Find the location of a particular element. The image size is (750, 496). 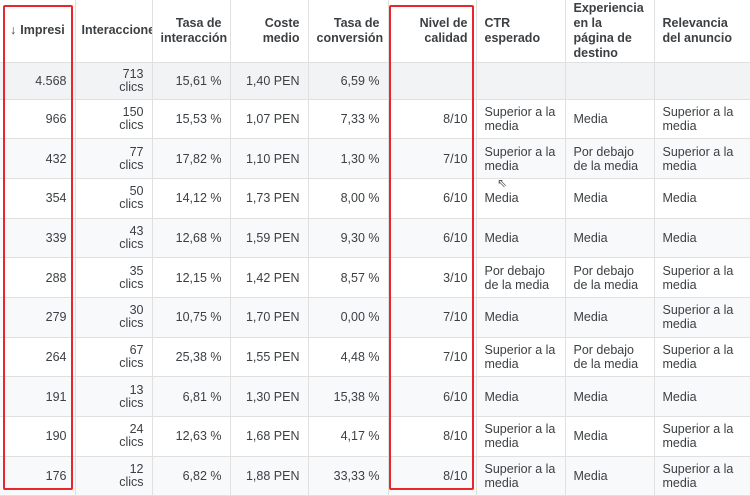

cell-conversion-rate: 4,48 % is located at coordinates (348, 357).